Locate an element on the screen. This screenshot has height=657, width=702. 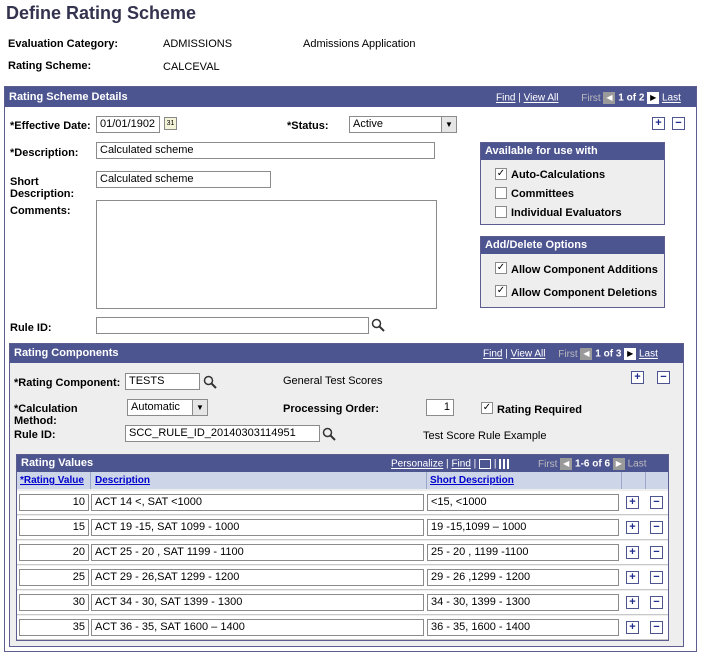
description-cell-input: ACT 36 - 35, SAT 1600 – 1400 is located at coordinates (257, 627).